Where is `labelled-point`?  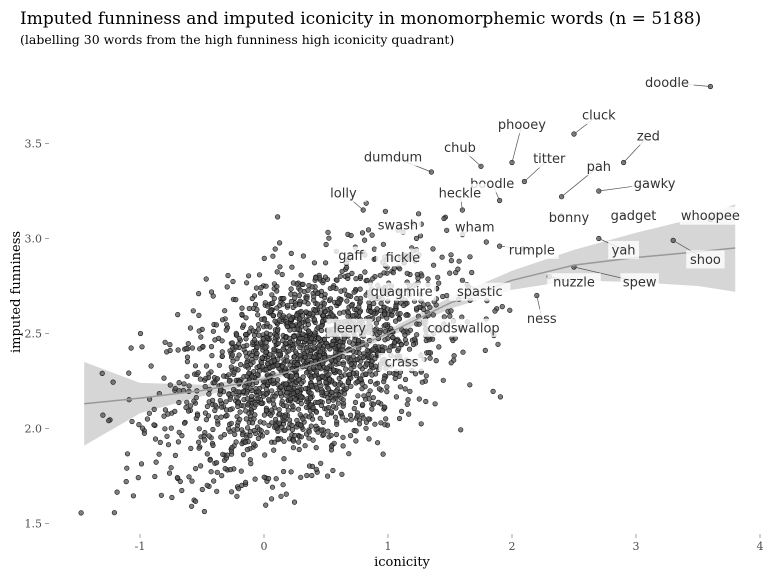 labelled-point is located at coordinates (431, 172).